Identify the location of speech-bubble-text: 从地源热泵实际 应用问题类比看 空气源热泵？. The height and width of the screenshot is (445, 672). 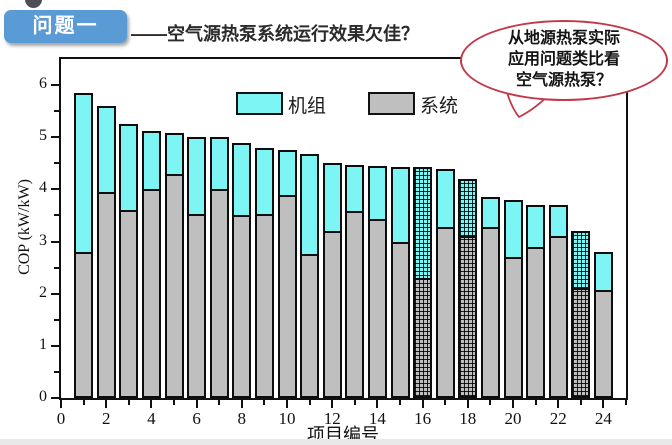
(564, 56).